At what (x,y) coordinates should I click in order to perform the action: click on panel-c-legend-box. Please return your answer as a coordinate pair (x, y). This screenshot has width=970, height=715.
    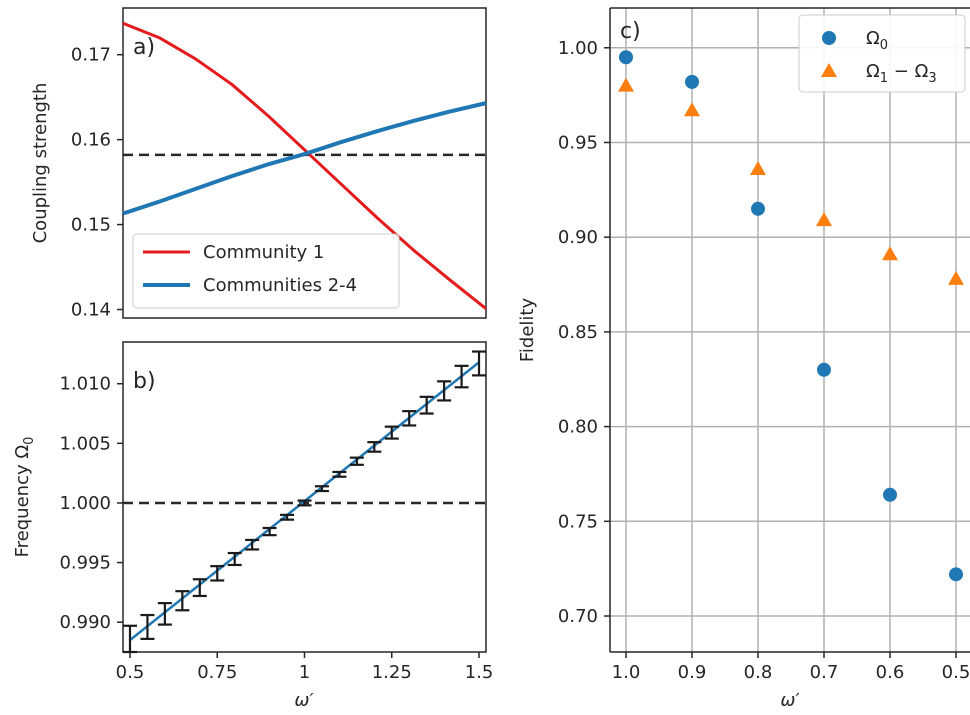
    Looking at the image, I should click on (882, 53).